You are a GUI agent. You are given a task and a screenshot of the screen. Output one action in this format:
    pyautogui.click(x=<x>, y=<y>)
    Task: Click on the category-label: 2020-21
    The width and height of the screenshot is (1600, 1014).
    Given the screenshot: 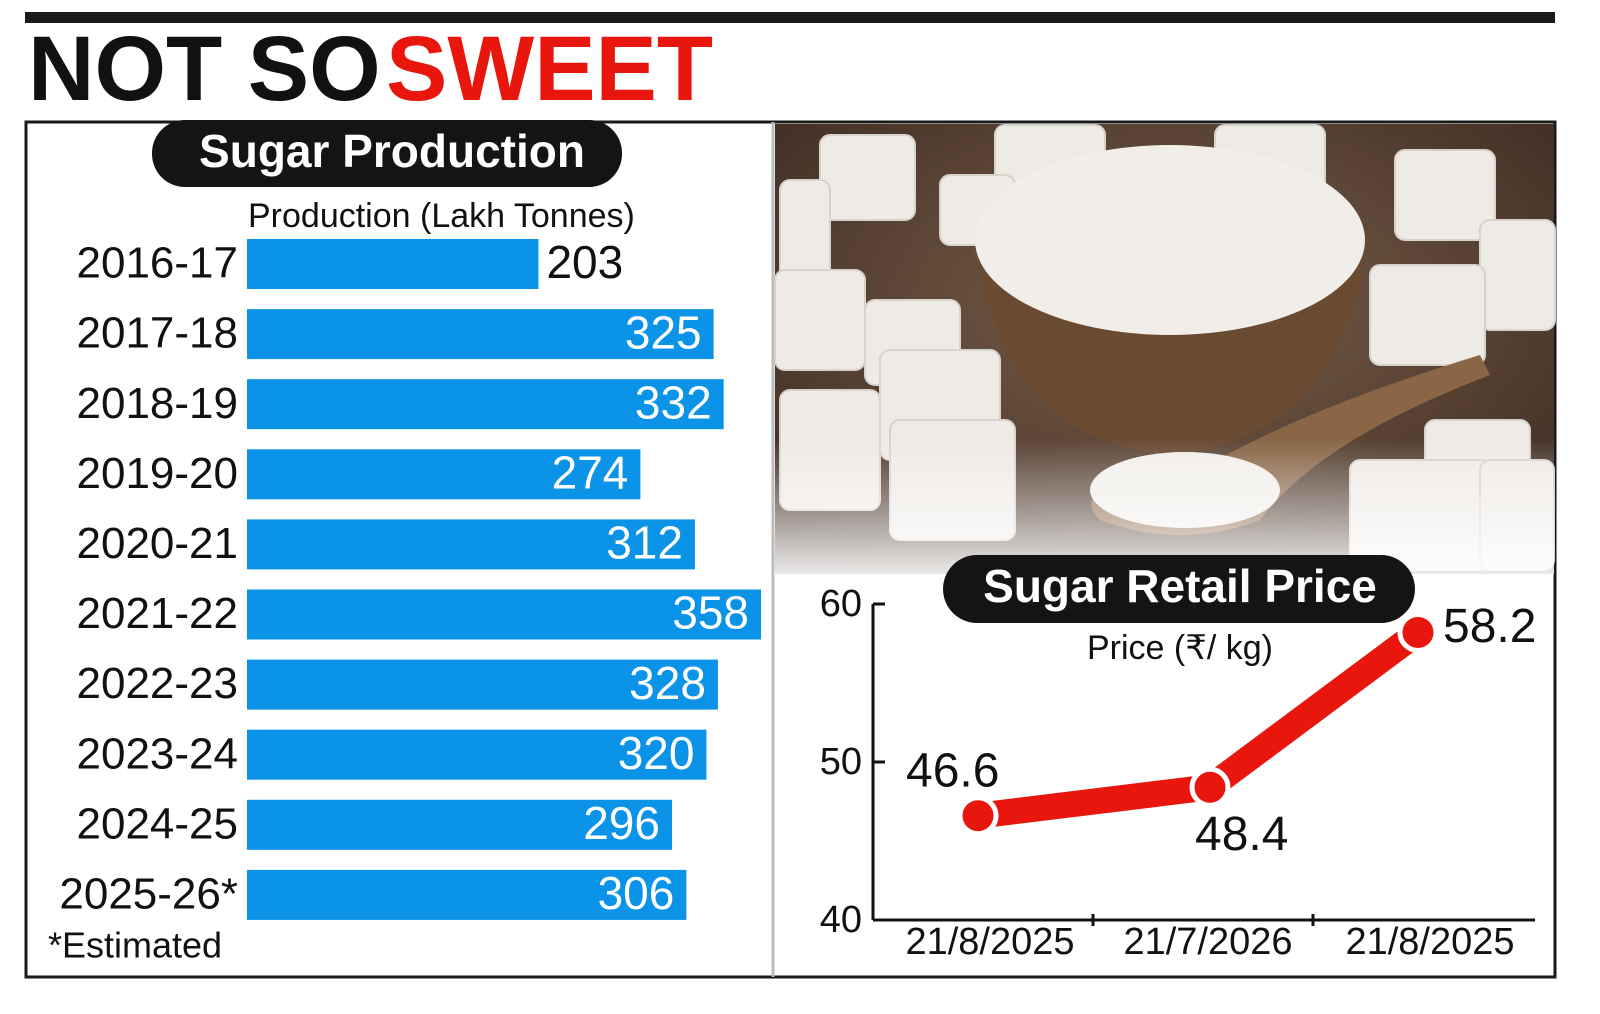 What is the action you would take?
    pyautogui.click(x=157, y=543)
    